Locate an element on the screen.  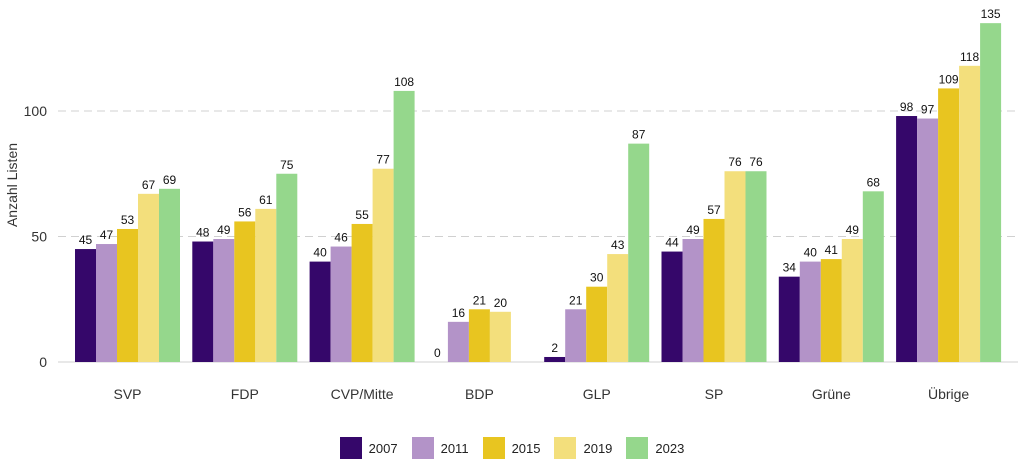
value-label: 69 is located at coordinates (170, 180).